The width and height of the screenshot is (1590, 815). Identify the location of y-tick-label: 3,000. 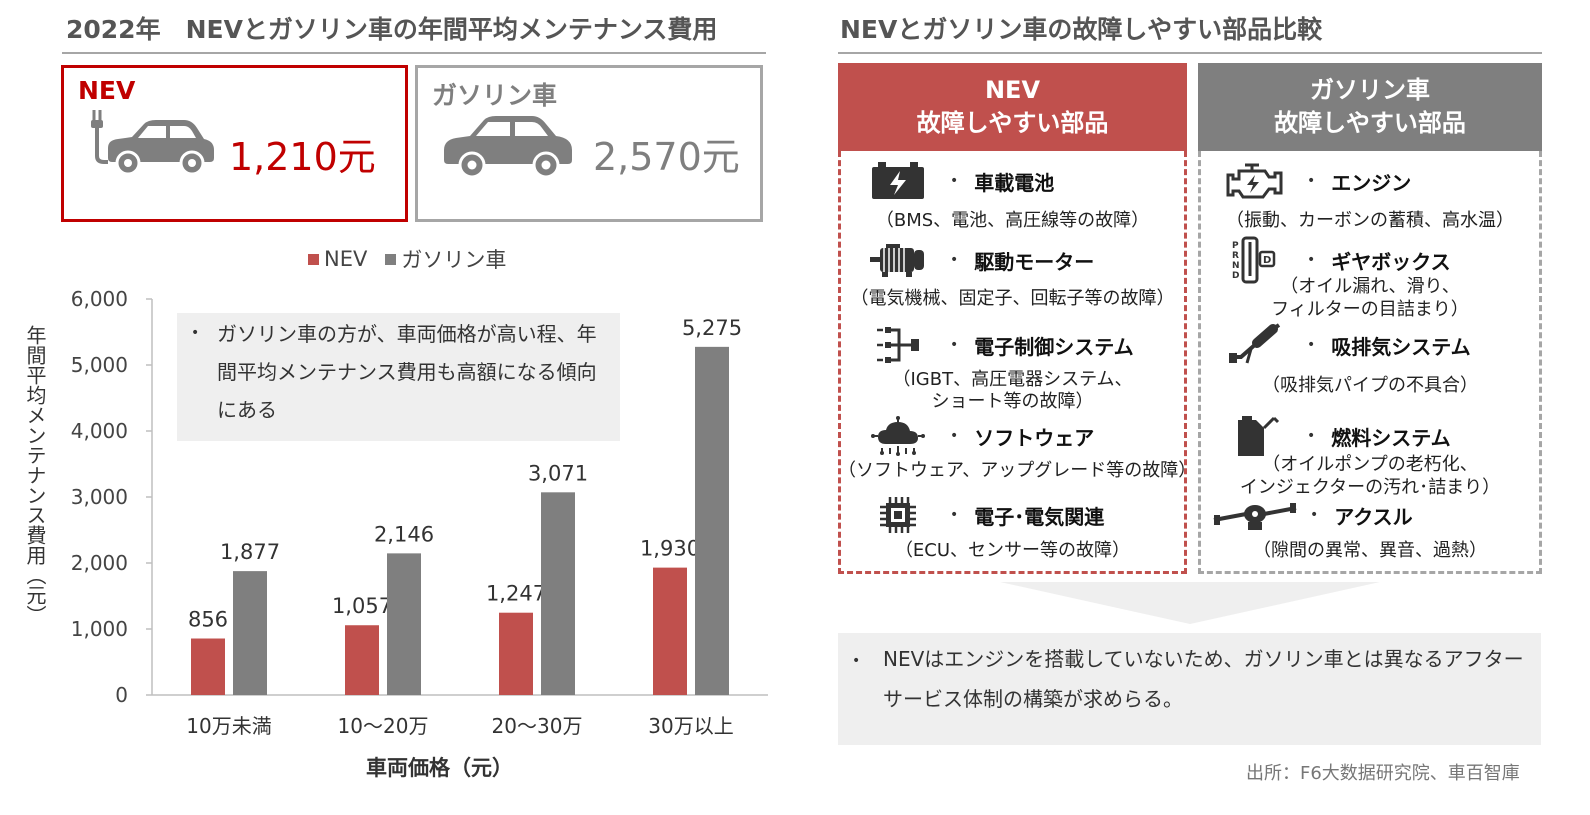
(99, 497).